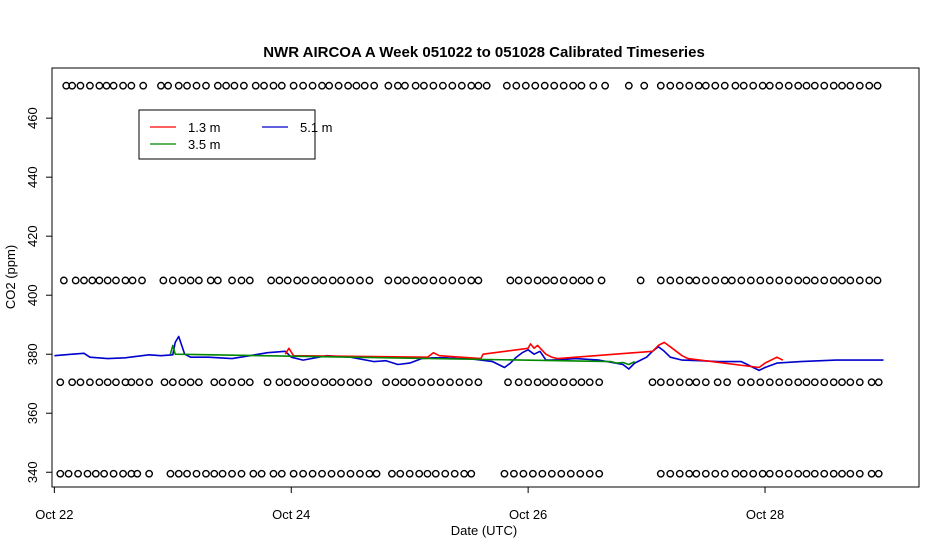  Describe the element at coordinates (484, 530) in the screenshot. I see `x-axis-label: Date (UTC)` at that location.